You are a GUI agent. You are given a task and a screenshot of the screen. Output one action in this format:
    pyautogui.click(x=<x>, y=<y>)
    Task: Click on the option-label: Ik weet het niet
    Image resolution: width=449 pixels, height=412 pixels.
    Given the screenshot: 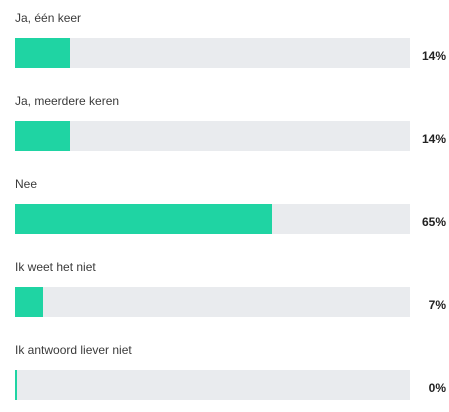 What is the action you would take?
    pyautogui.click(x=55, y=267)
    